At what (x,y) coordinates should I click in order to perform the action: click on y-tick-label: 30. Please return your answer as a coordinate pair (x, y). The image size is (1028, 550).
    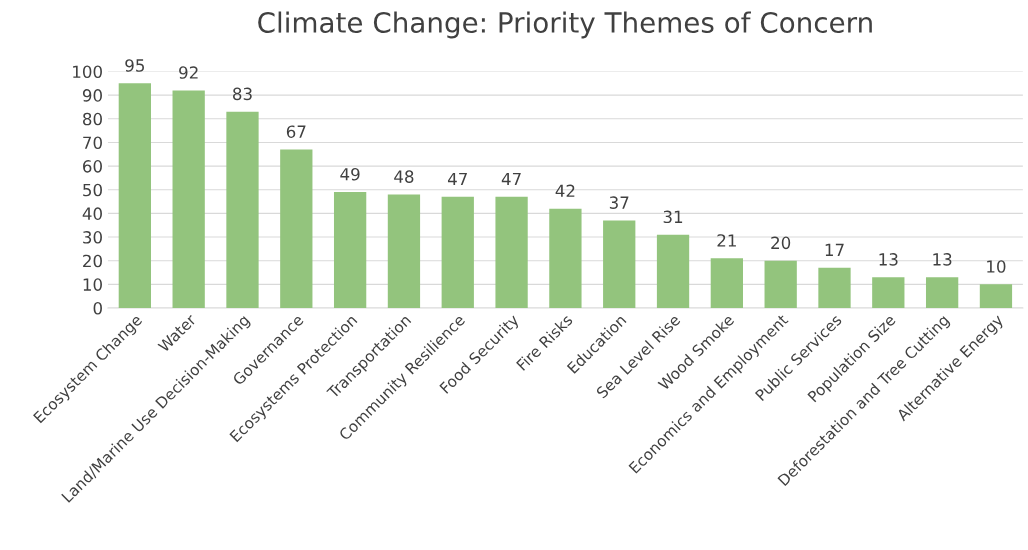
    Looking at the image, I should click on (92, 237).